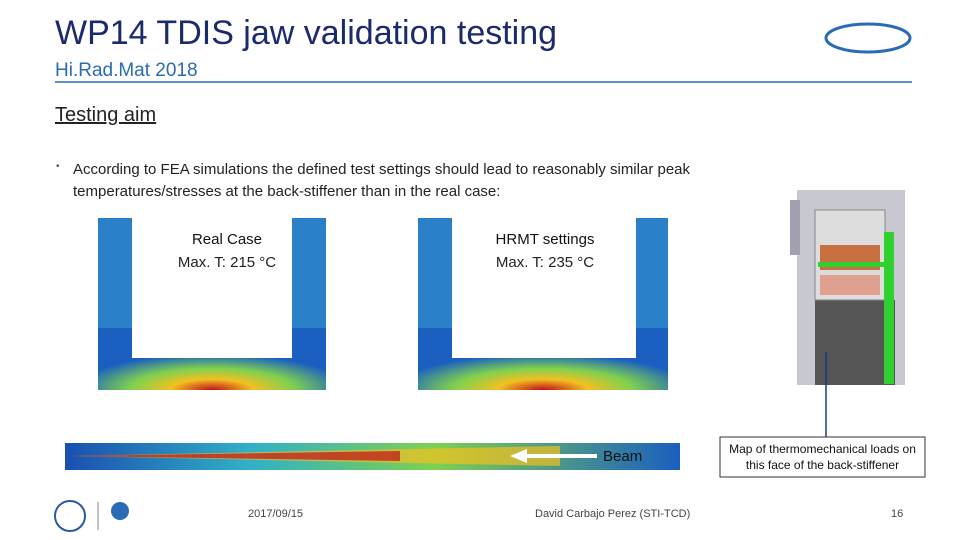 This screenshot has height=540, width=960. What do you see at coordinates (868, 38) in the screenshot?
I see `hilumi-logo` at bounding box center [868, 38].